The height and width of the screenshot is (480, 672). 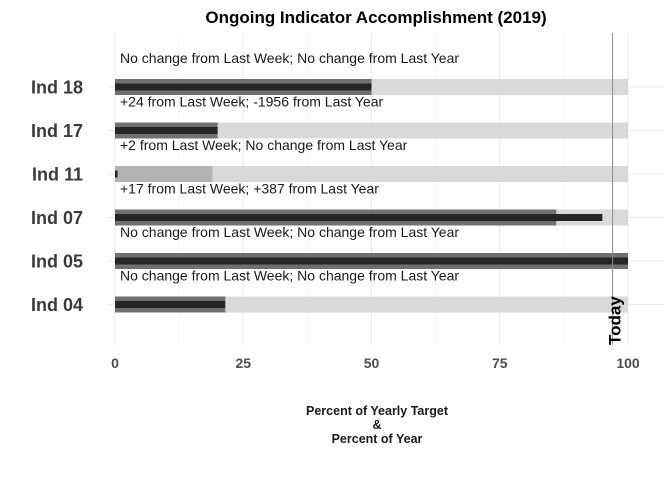 I want to click on change-annotation: +24 from Last Week; -1956 from Last Year, so click(x=252, y=102).